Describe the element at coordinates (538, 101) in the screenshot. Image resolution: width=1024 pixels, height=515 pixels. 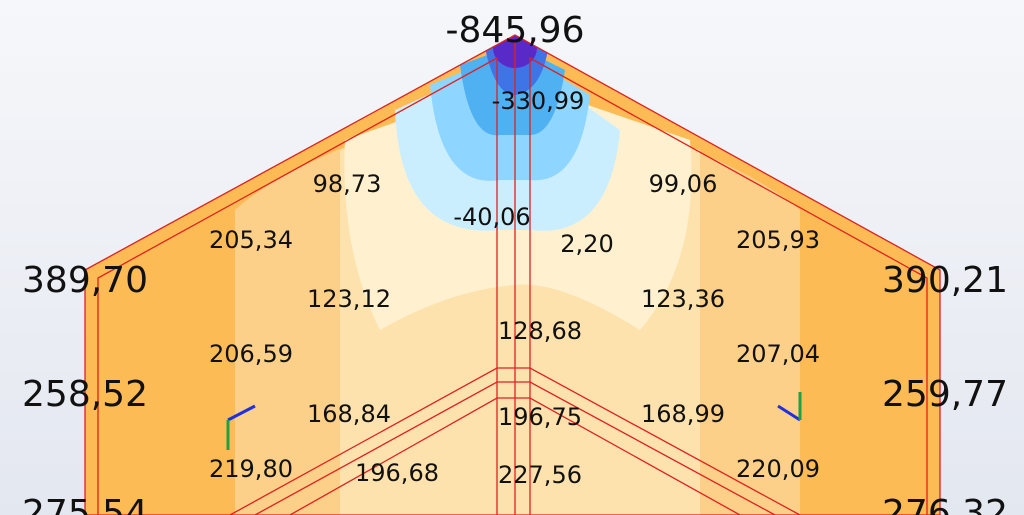
I see `value-label: -330,99` at that location.